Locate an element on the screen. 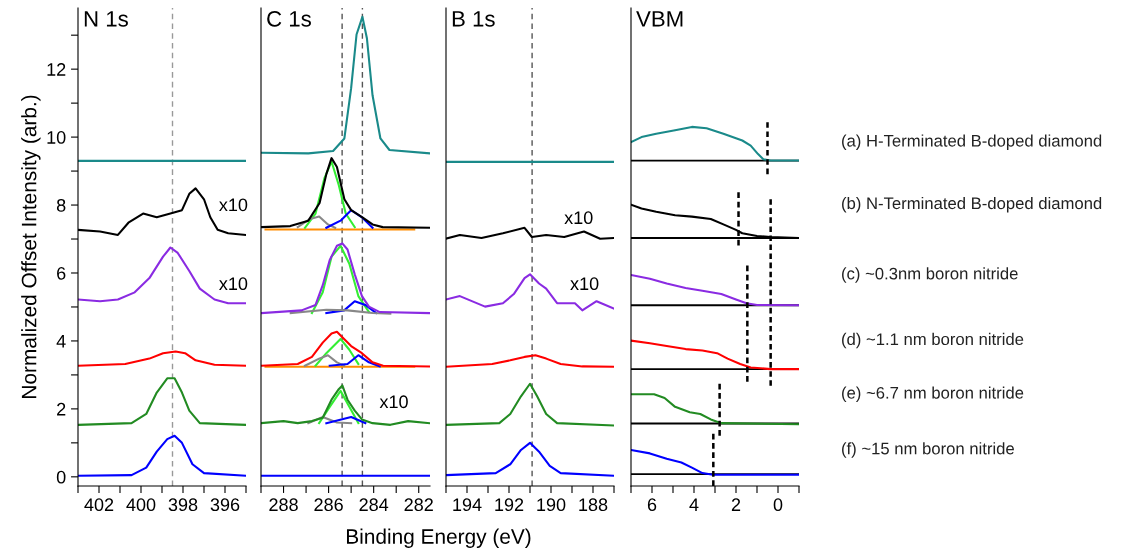 The width and height of the screenshot is (1123, 556). x-tick-label: 286 is located at coordinates (328, 505).